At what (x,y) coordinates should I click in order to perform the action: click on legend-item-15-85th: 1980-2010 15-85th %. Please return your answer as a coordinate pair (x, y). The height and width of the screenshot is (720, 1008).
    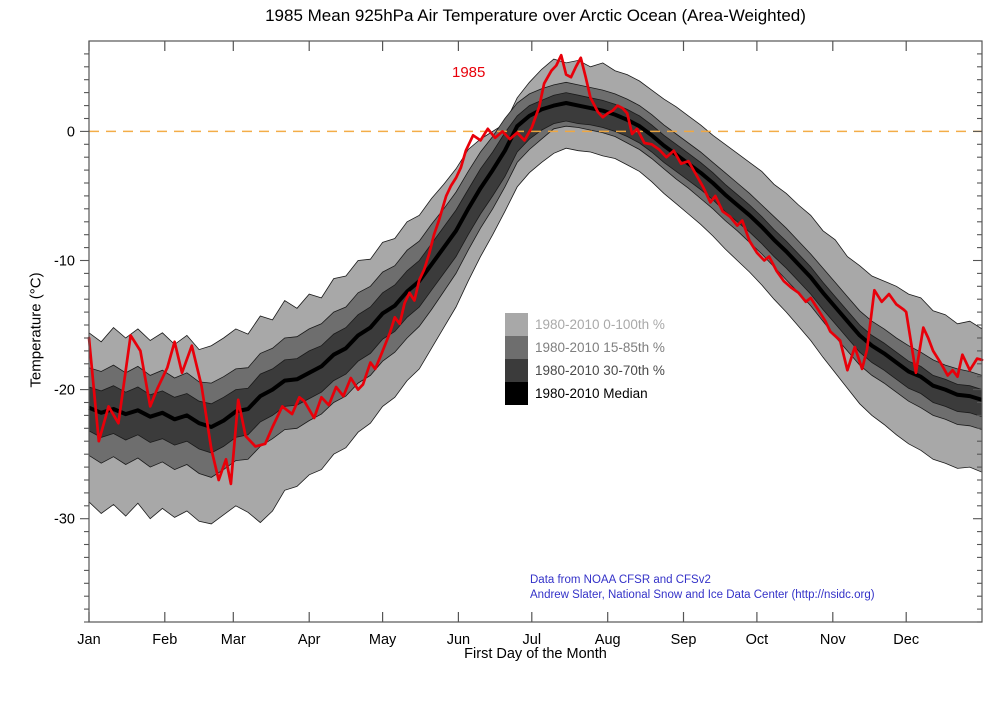
    Looking at the image, I should click on (585, 347).